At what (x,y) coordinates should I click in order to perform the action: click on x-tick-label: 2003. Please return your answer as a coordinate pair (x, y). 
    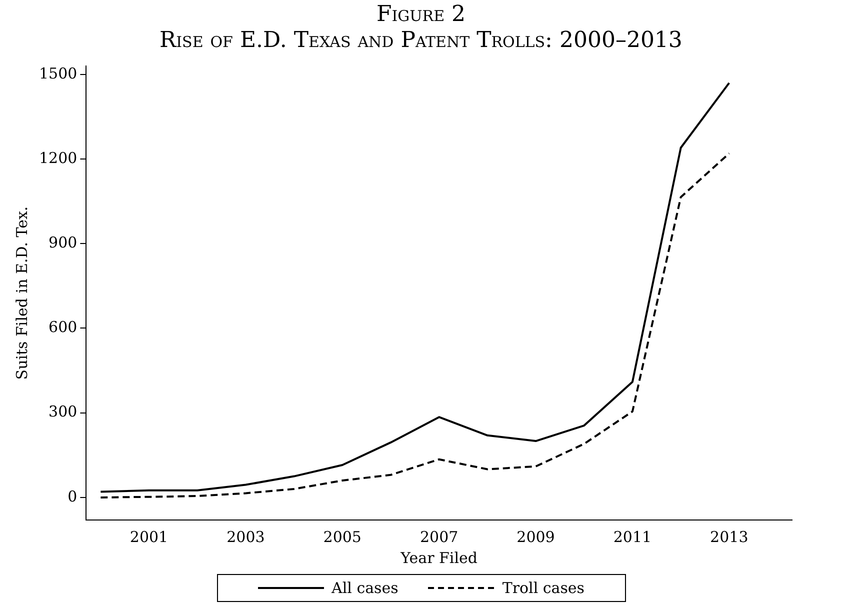
    Looking at the image, I should click on (245, 537).